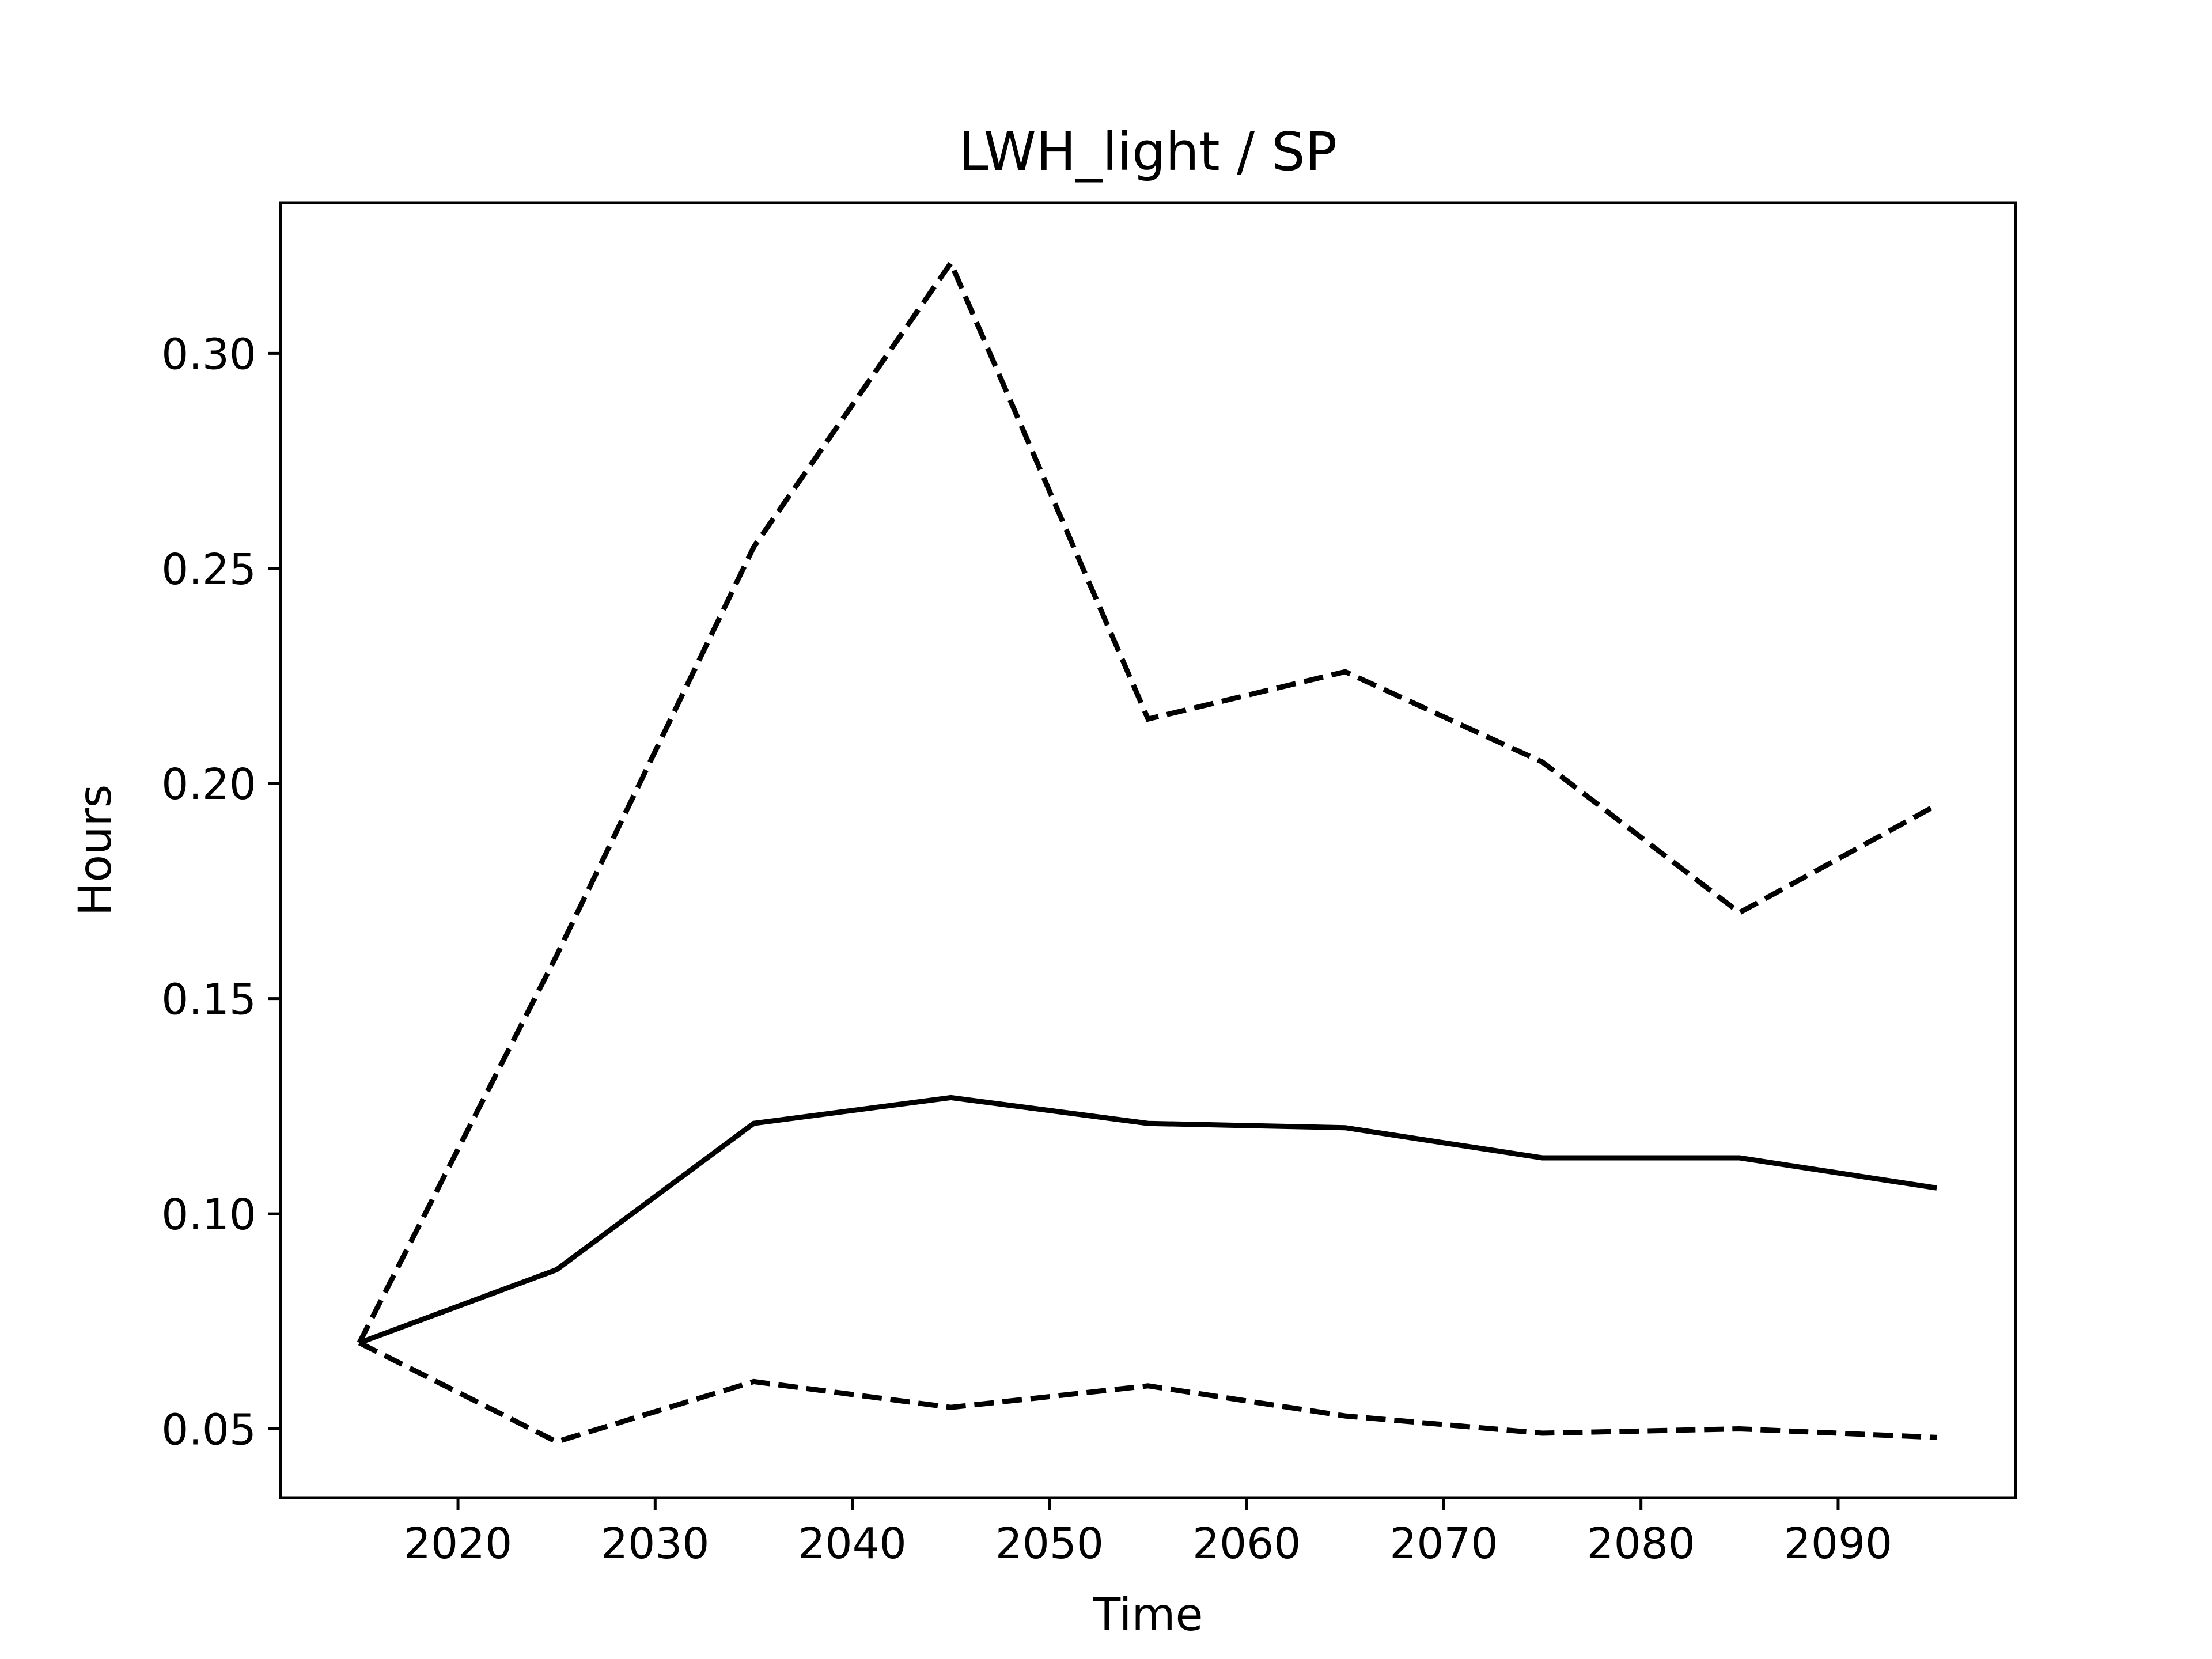 This screenshot has width=2212, height=1659. What do you see at coordinates (1148, 152) in the screenshot?
I see `chart-title: LWH_light / SP` at bounding box center [1148, 152].